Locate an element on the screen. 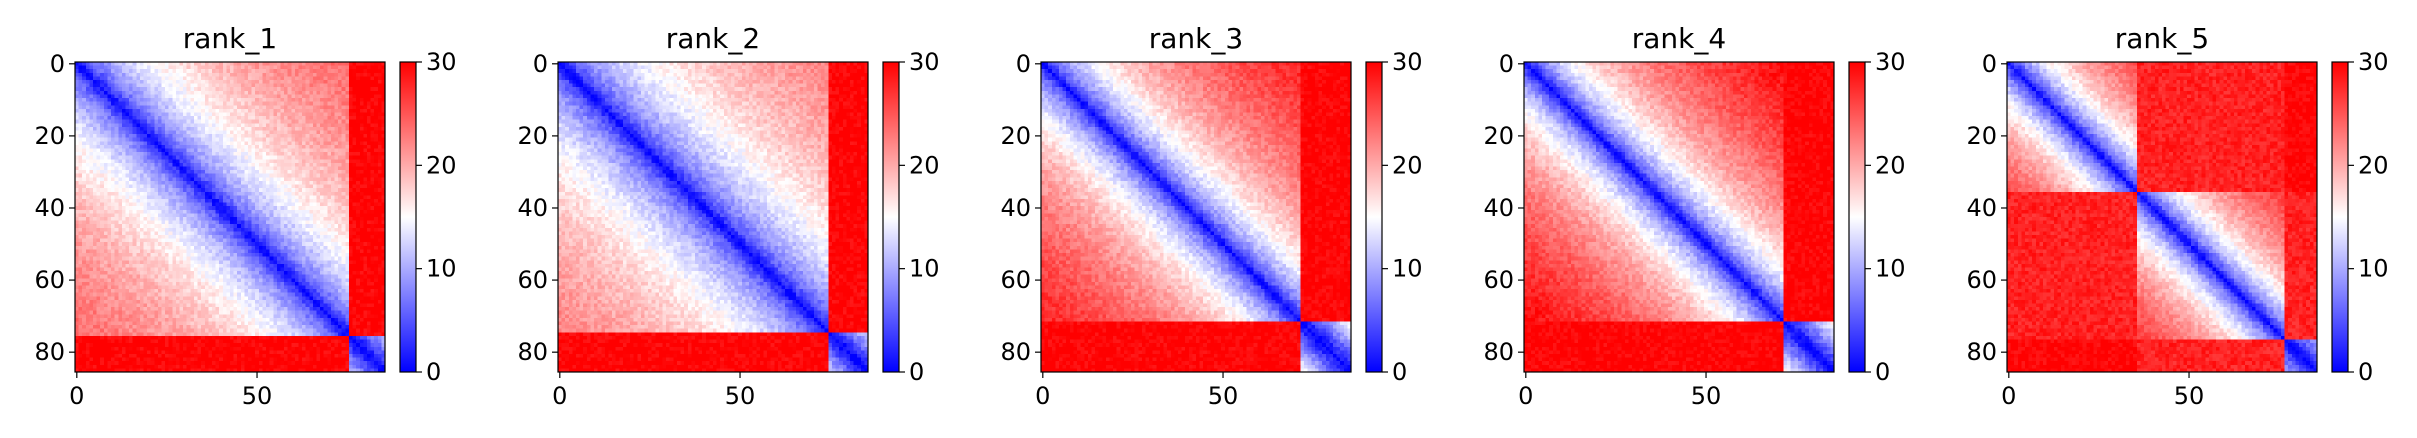  panel-title: rank_1 is located at coordinates (230, 38).